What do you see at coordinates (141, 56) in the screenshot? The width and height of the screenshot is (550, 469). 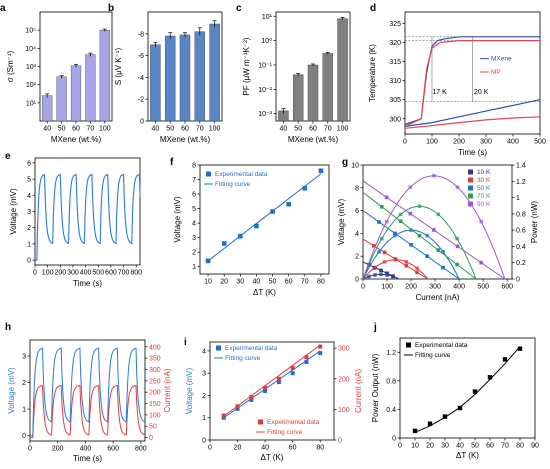 I see `y-tick-label: -6` at bounding box center [141, 56].